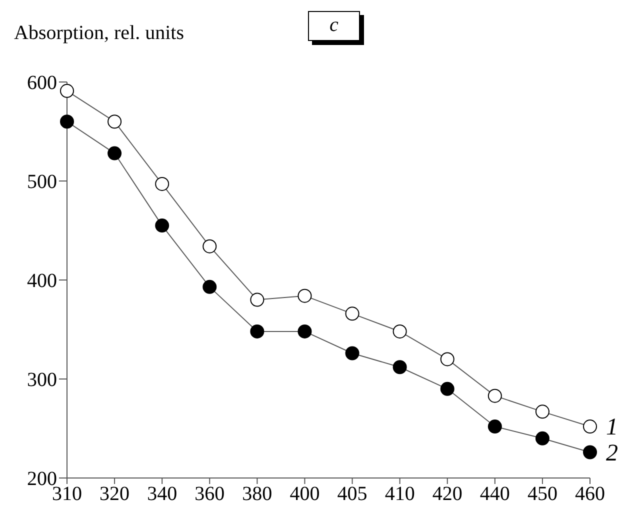 The image size is (620, 516). I want to click on x-tick-label: 360, so click(209, 494).